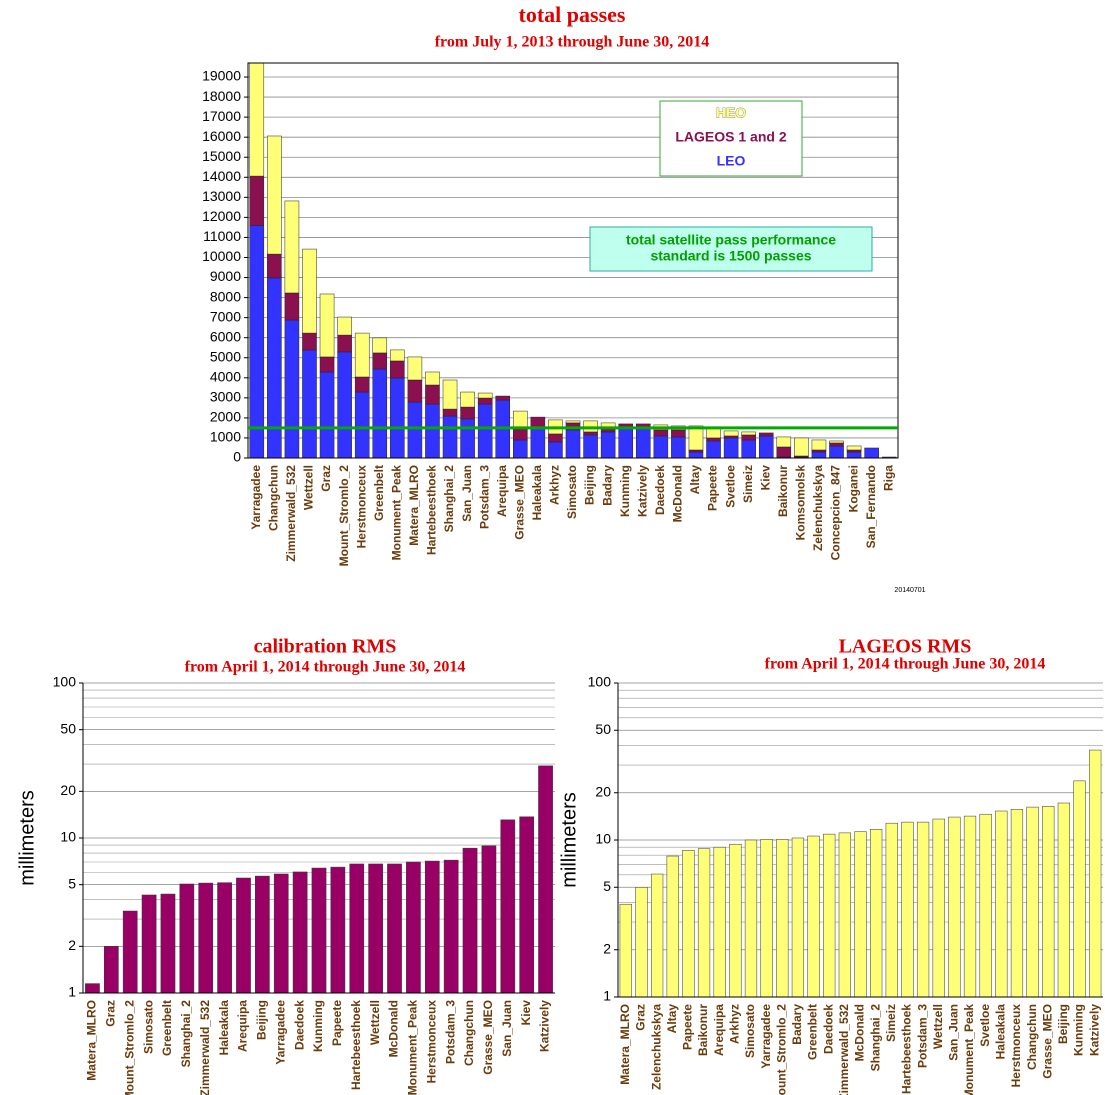 The width and height of the screenshot is (1105, 1095). Describe the element at coordinates (222, 236) in the screenshot. I see `y-tick-label: 11000` at that location.